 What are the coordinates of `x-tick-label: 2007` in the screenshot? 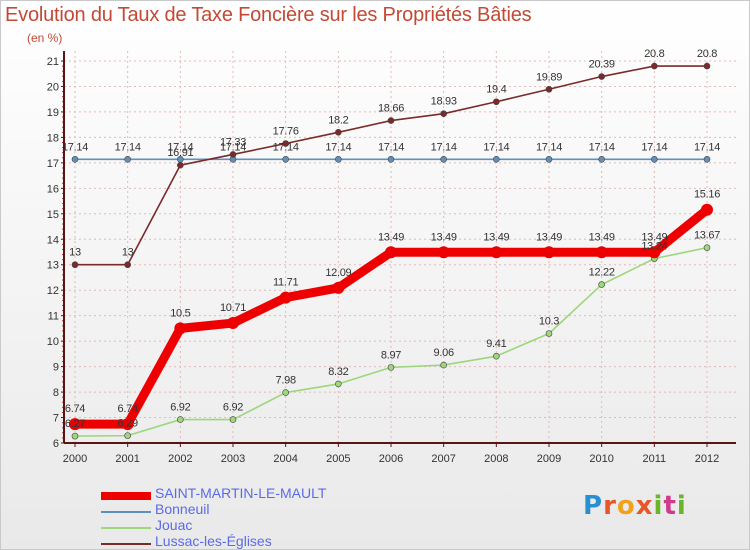 It's located at (443, 459).